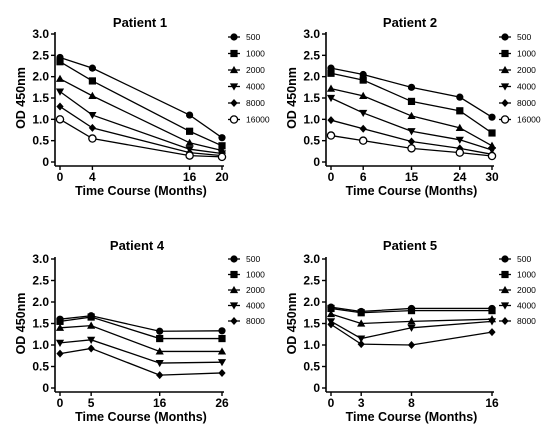  What do you see at coordinates (311, 141) in the screenshot?
I see `y-tick-label: 0.5` at bounding box center [311, 141].